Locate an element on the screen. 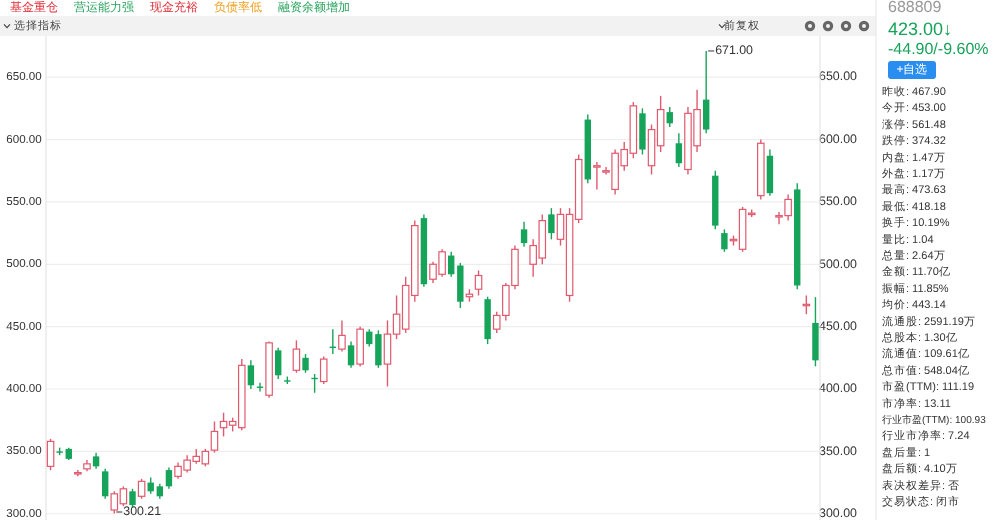 The height and width of the screenshot is (520, 1000). text: 688809 is located at coordinates (915, 8).